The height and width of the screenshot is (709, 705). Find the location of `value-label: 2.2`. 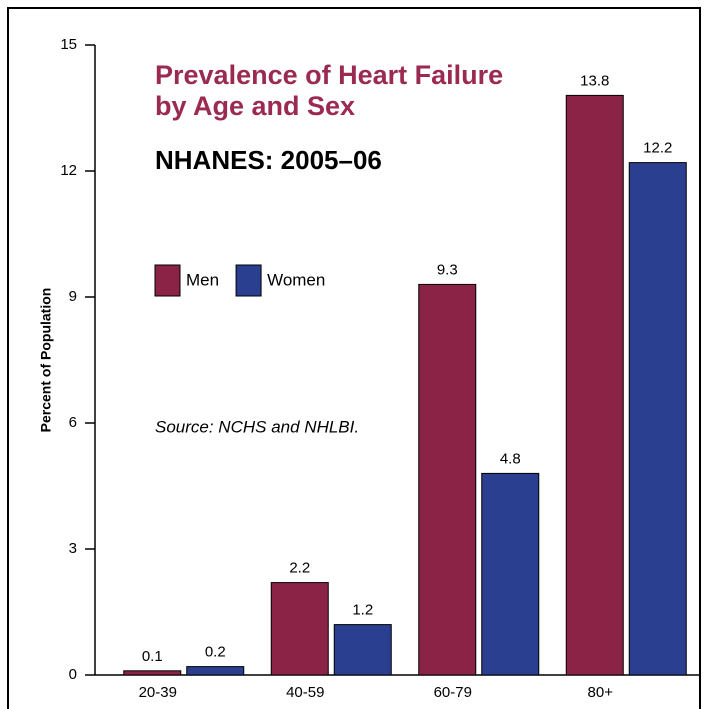

value-label: 2.2 is located at coordinates (299, 568).